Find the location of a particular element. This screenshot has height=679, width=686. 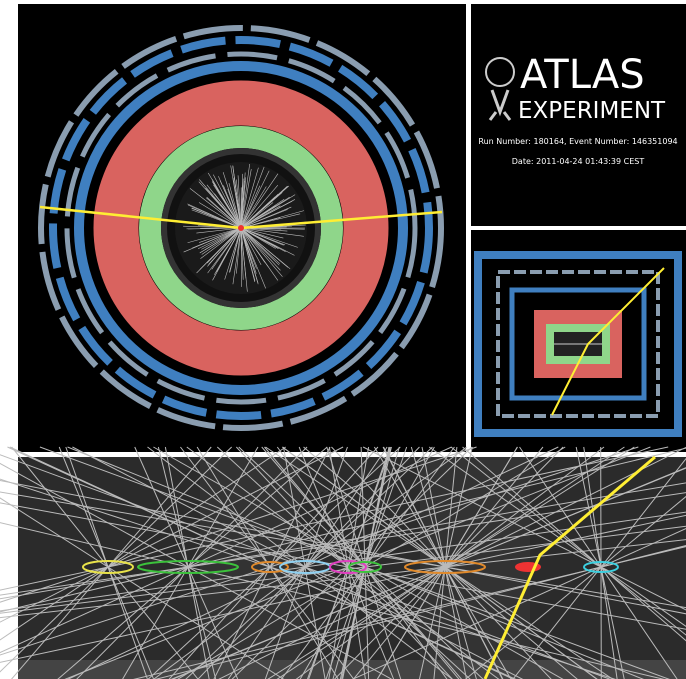

side-view is located at coordinates (578, 344).